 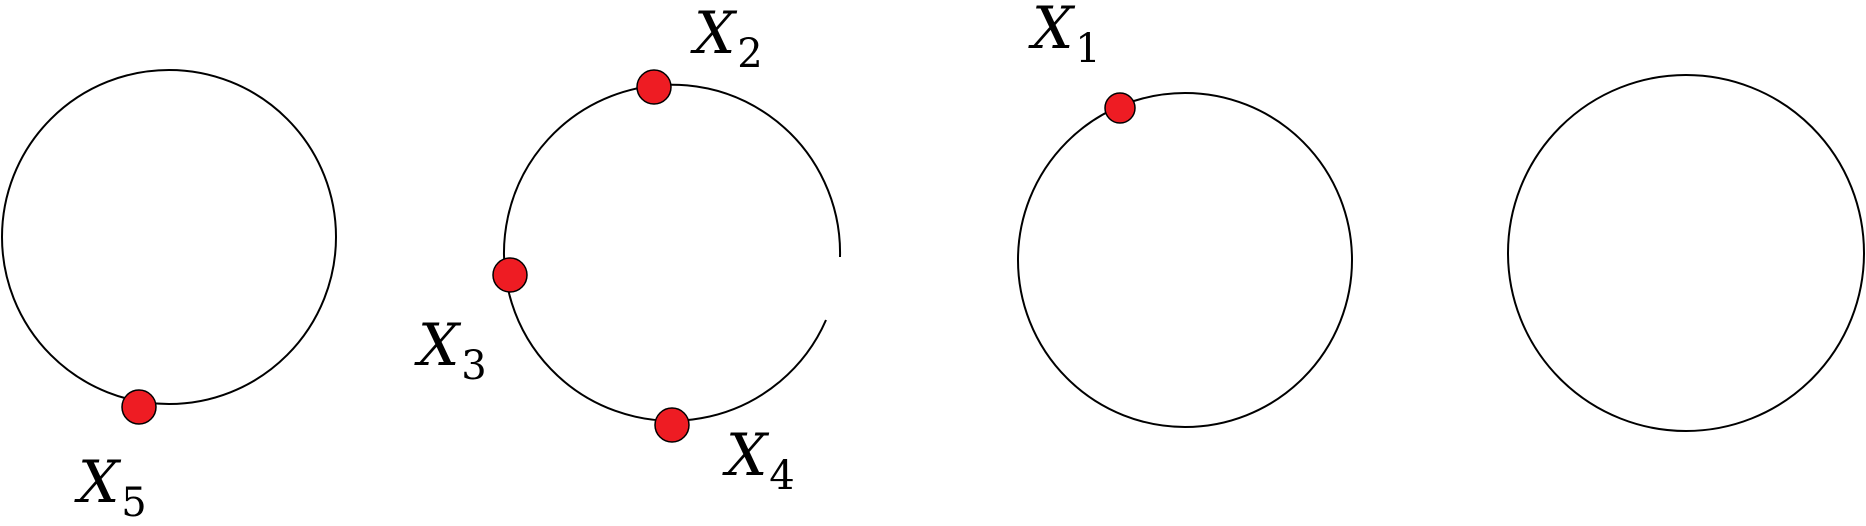 What do you see at coordinates (98, 482) in the screenshot?
I see `label-x5-letter: X` at bounding box center [98, 482].